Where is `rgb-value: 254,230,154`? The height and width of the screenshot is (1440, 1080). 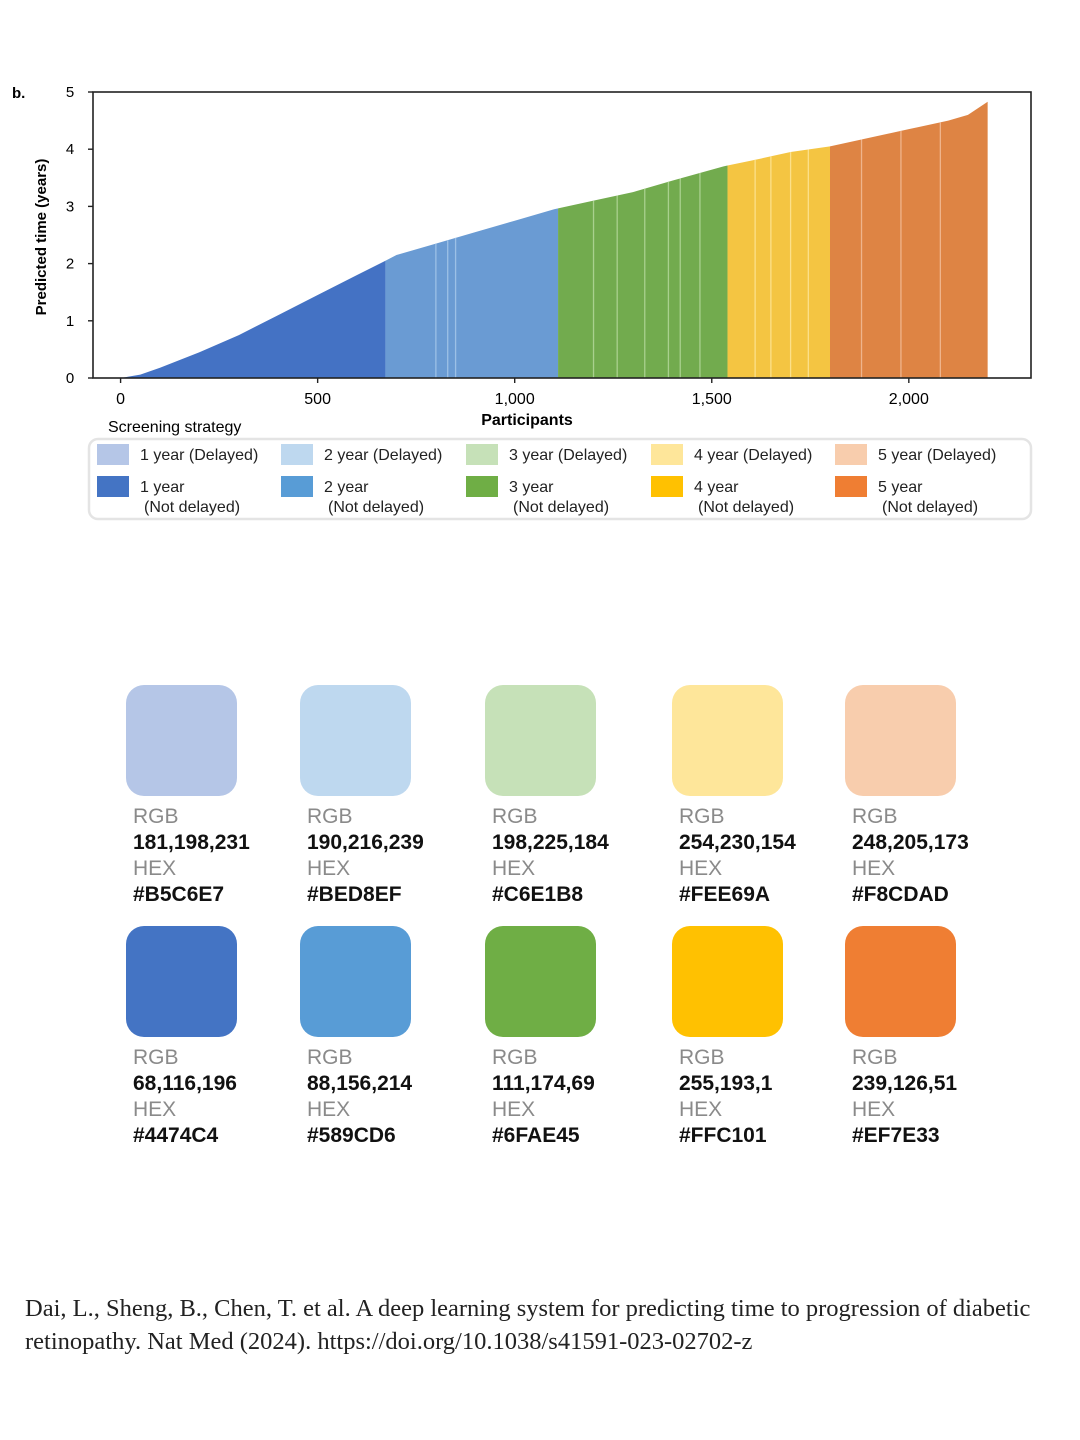
rgb-value: 254,230,154 is located at coordinates (737, 842).